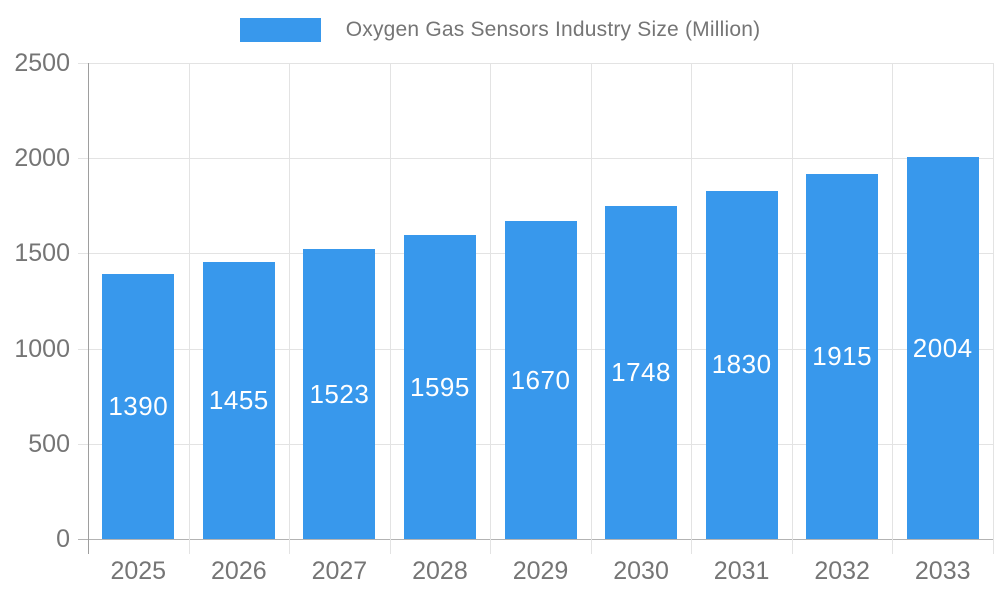  What do you see at coordinates (280, 30) in the screenshot?
I see `legend-swatch` at bounding box center [280, 30].